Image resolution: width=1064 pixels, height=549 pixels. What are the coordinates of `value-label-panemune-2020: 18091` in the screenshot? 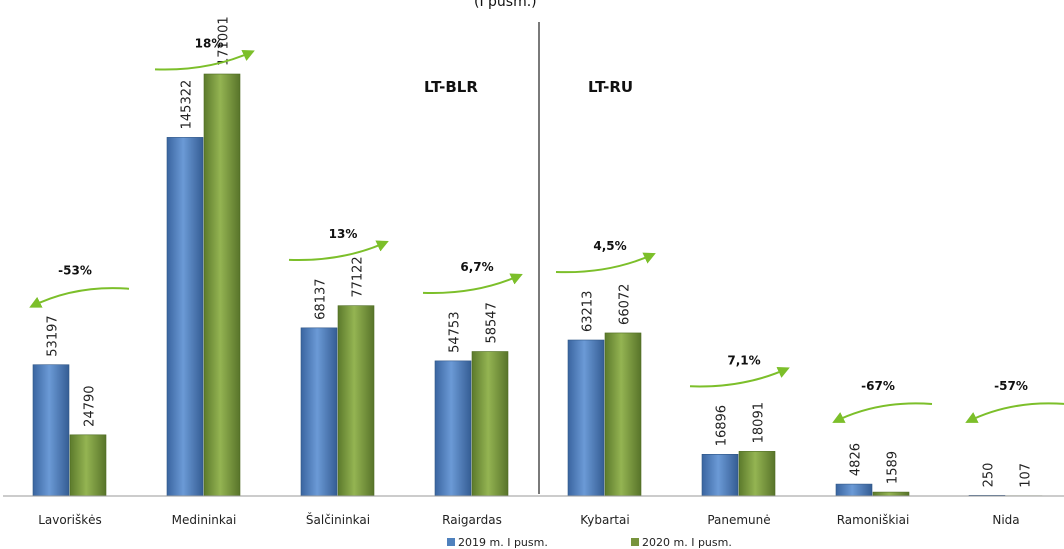 It's located at (759, 422).